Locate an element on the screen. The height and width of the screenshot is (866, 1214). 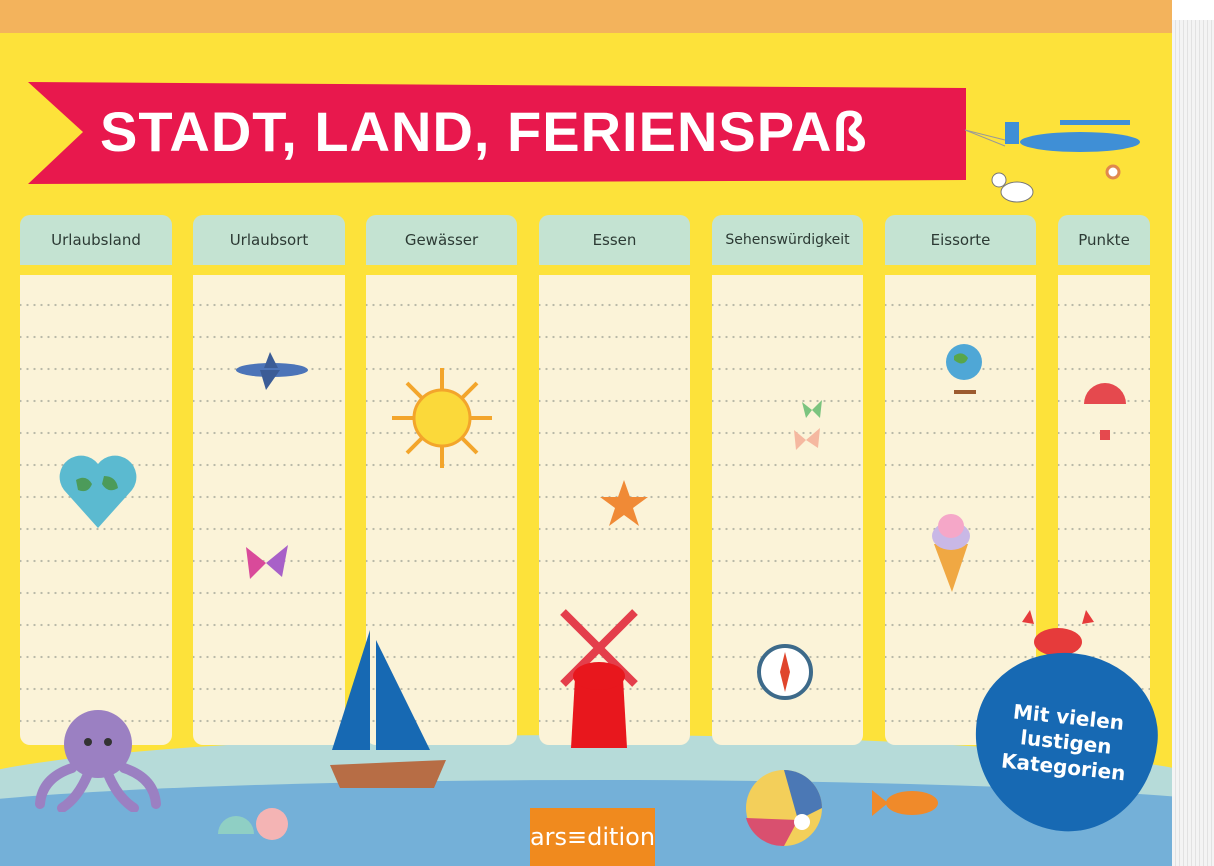
column-header: Eissorte is located at coordinates (960, 240).